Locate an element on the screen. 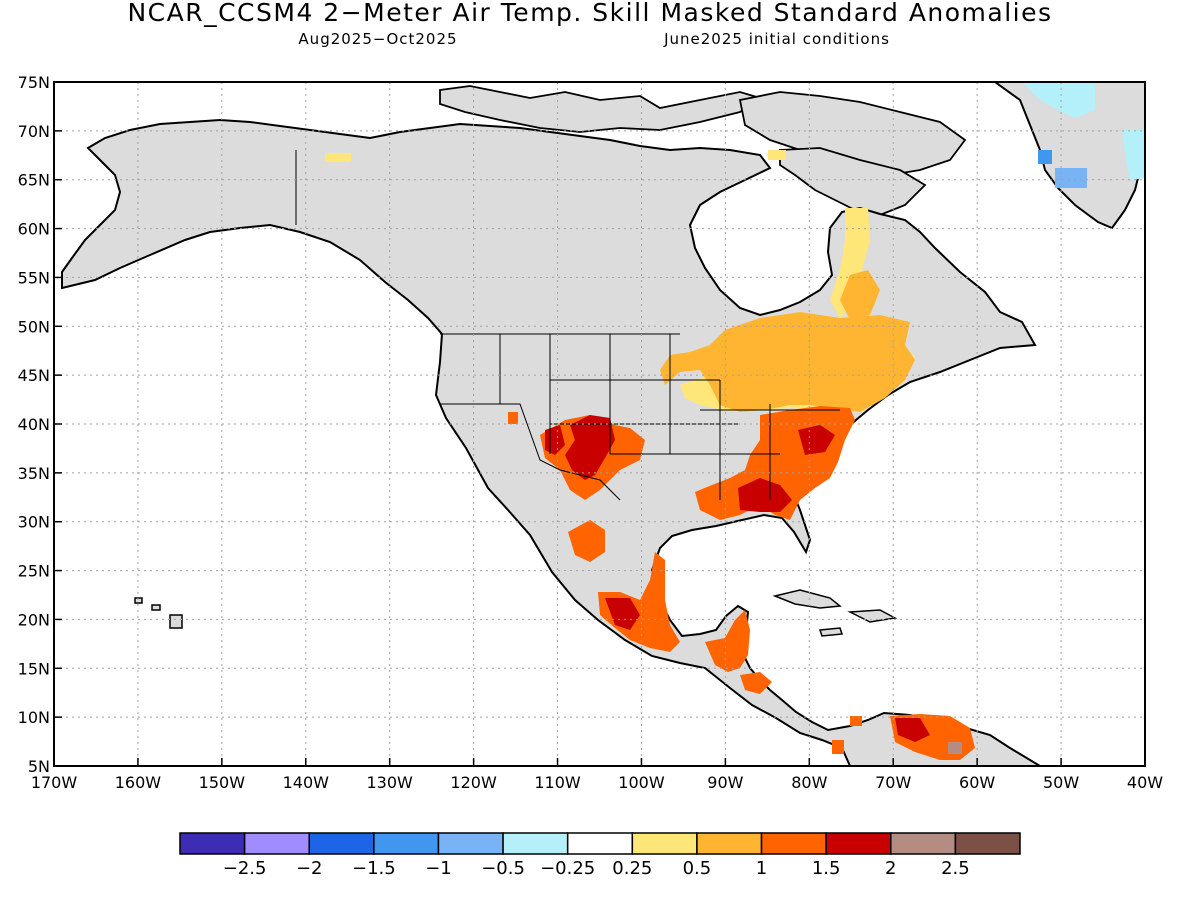 Image resolution: width=1200 pixels, height=900 pixels. gulf-coast-strong-warm is located at coordinates (765, 495).